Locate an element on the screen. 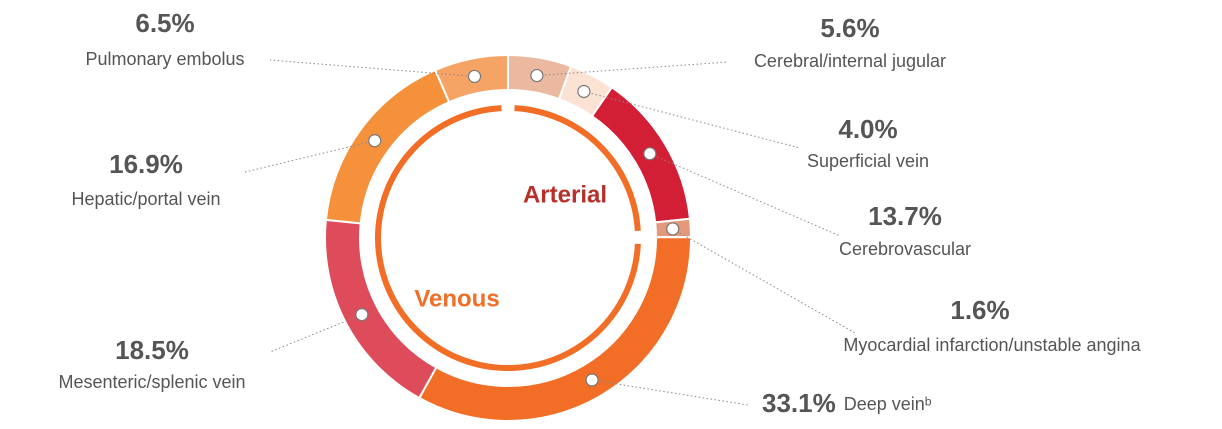 Image resolution: width=1222 pixels, height=429 pixels. value-label: 16.9% is located at coordinates (146, 164).